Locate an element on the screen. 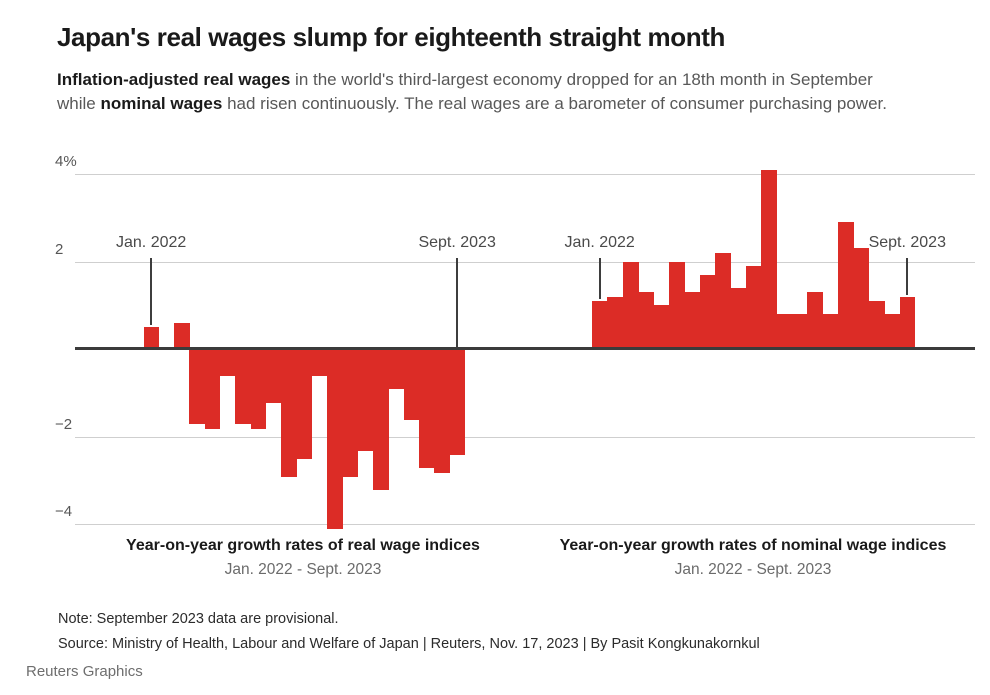 This screenshot has height=695, width=990. description-bold-nominal-wages: nominal wages is located at coordinates (161, 103).